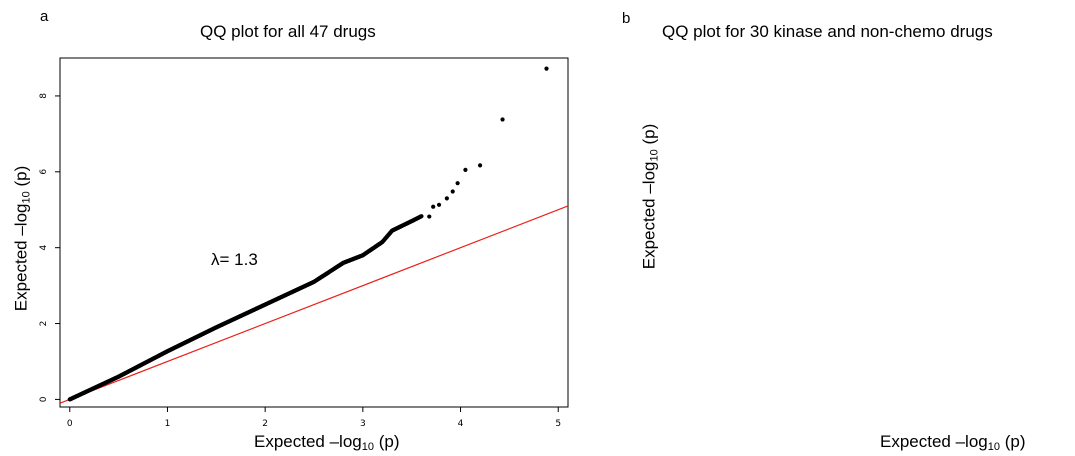 This screenshot has height=456, width=1075. I want to click on y-tick-label: 6, so click(44, 172).